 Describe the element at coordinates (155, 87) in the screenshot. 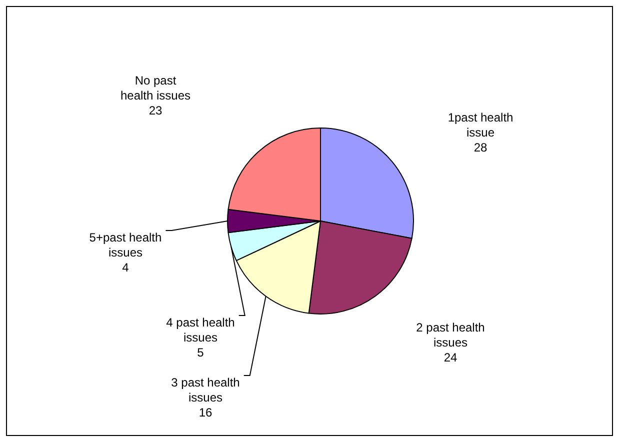

I see `slice-label: No past health issues` at that location.